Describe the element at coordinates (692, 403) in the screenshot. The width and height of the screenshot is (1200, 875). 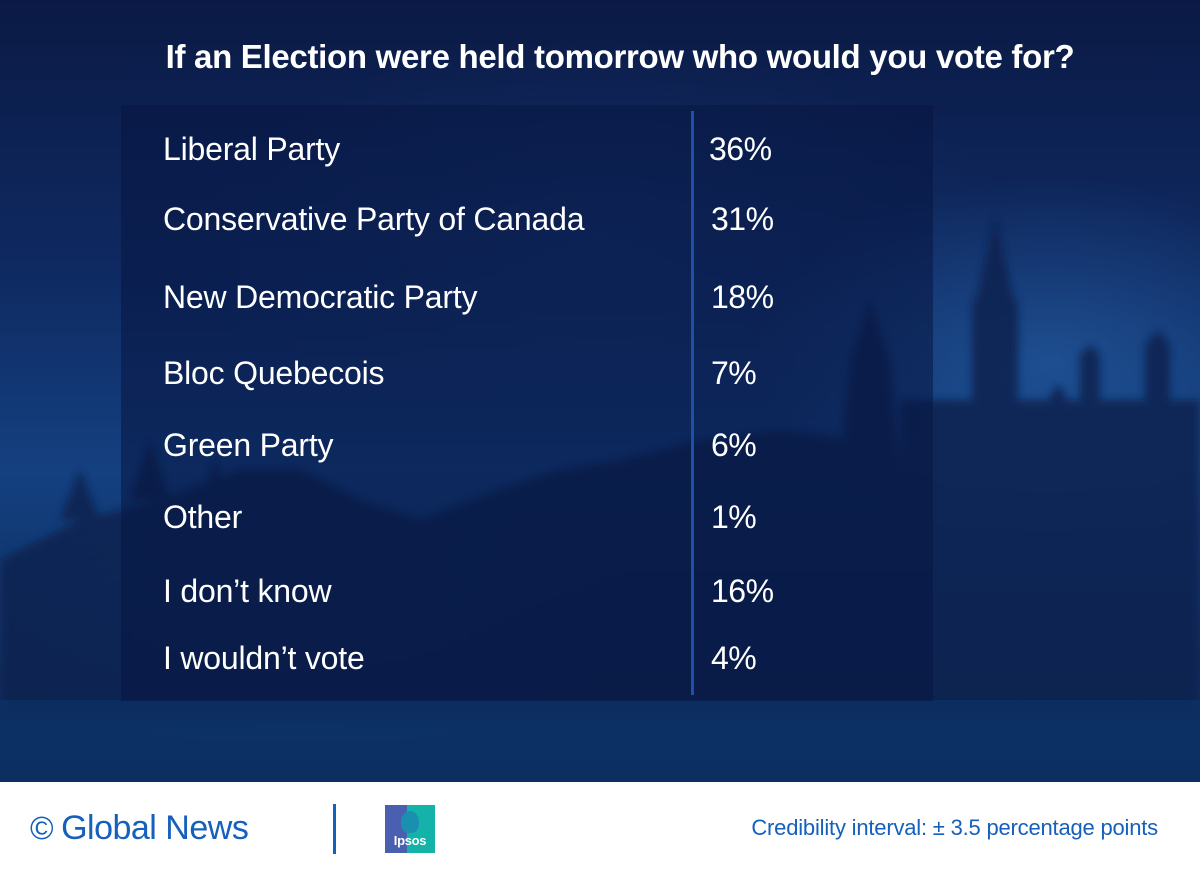
I see `column-divider` at that location.